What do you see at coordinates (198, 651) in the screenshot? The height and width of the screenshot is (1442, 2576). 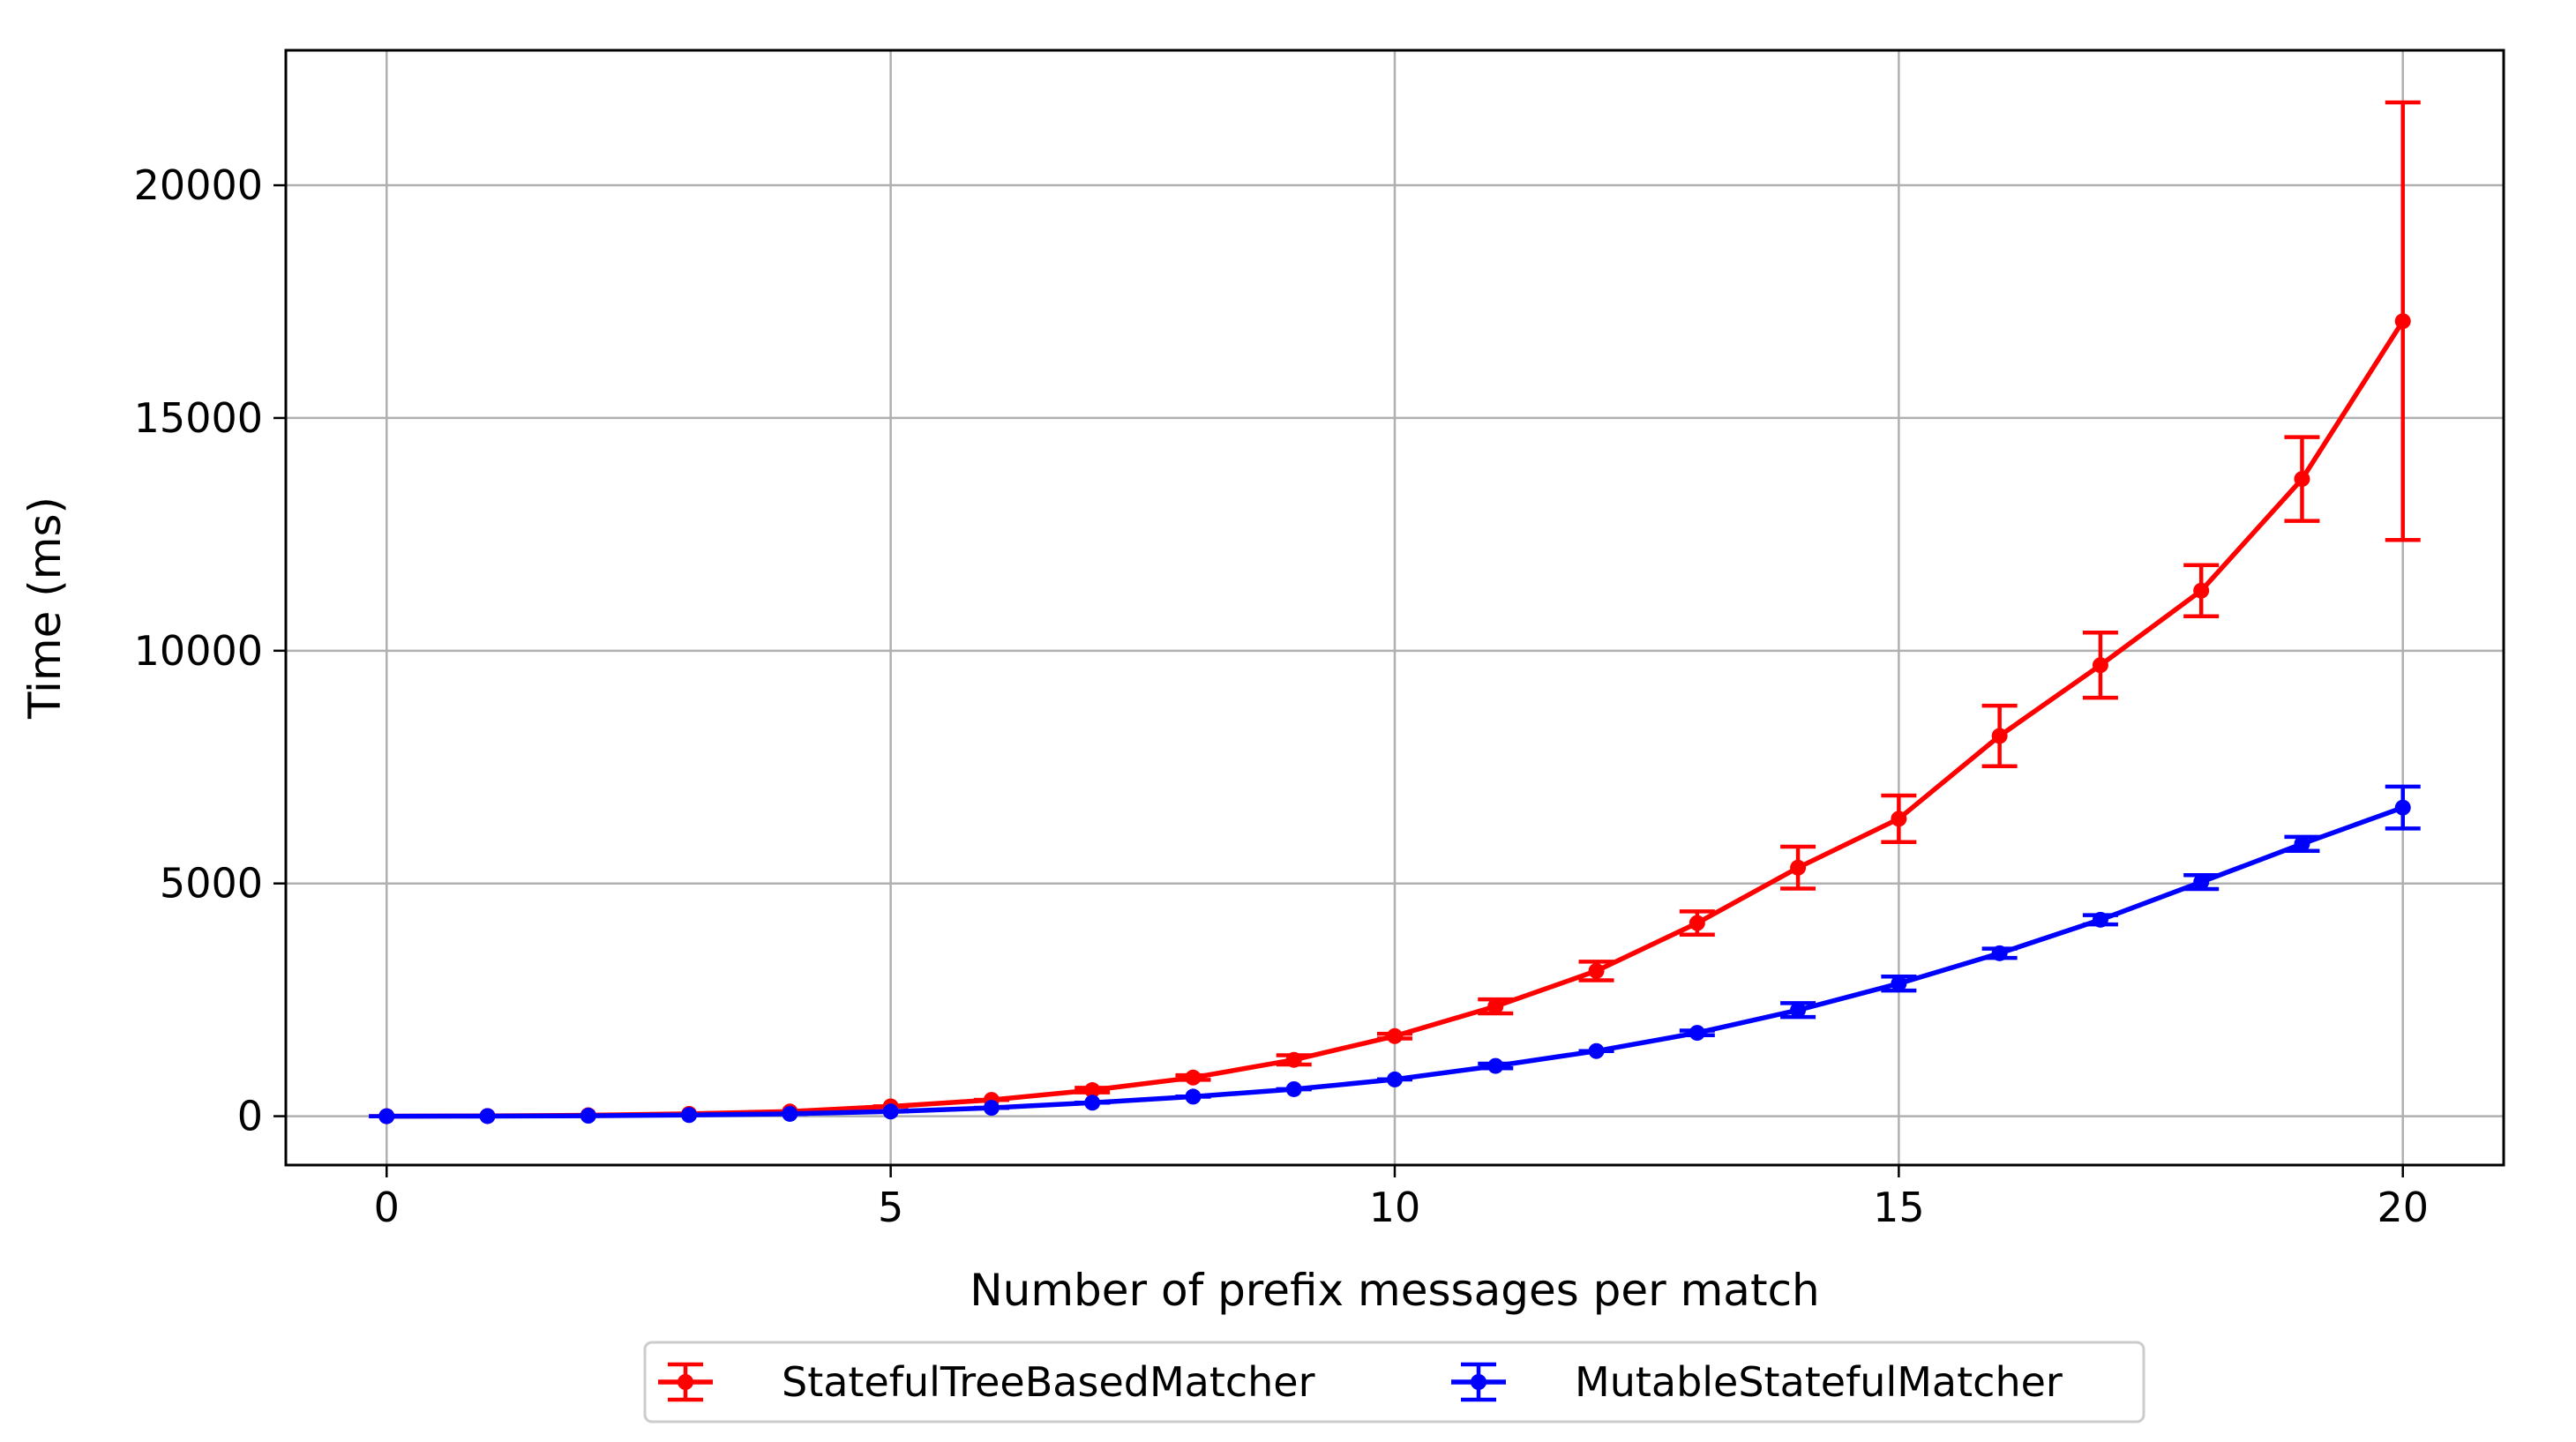 I see `y-tick-label: 10000` at bounding box center [198, 651].